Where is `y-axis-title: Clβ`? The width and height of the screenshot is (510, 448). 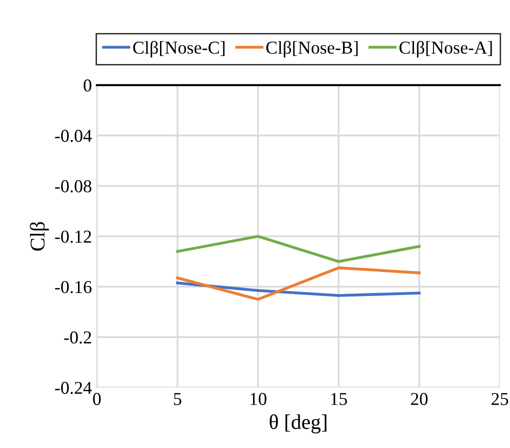 y-axis-title: Clβ is located at coordinates (39, 236).